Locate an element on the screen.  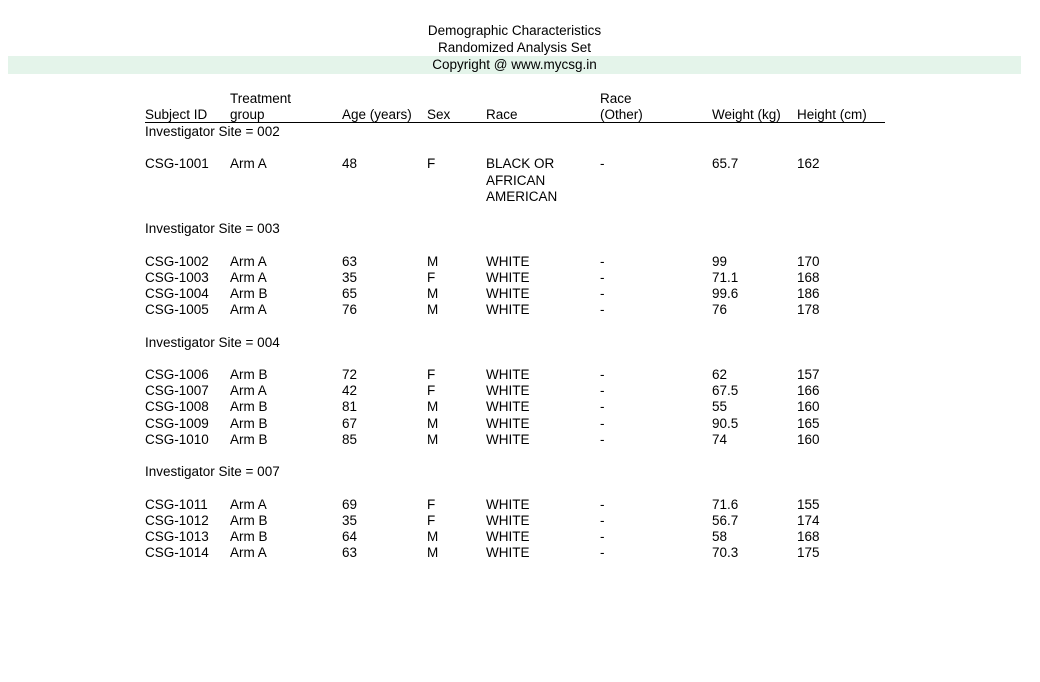
column-header-sex: Sex is located at coordinates (439, 114).